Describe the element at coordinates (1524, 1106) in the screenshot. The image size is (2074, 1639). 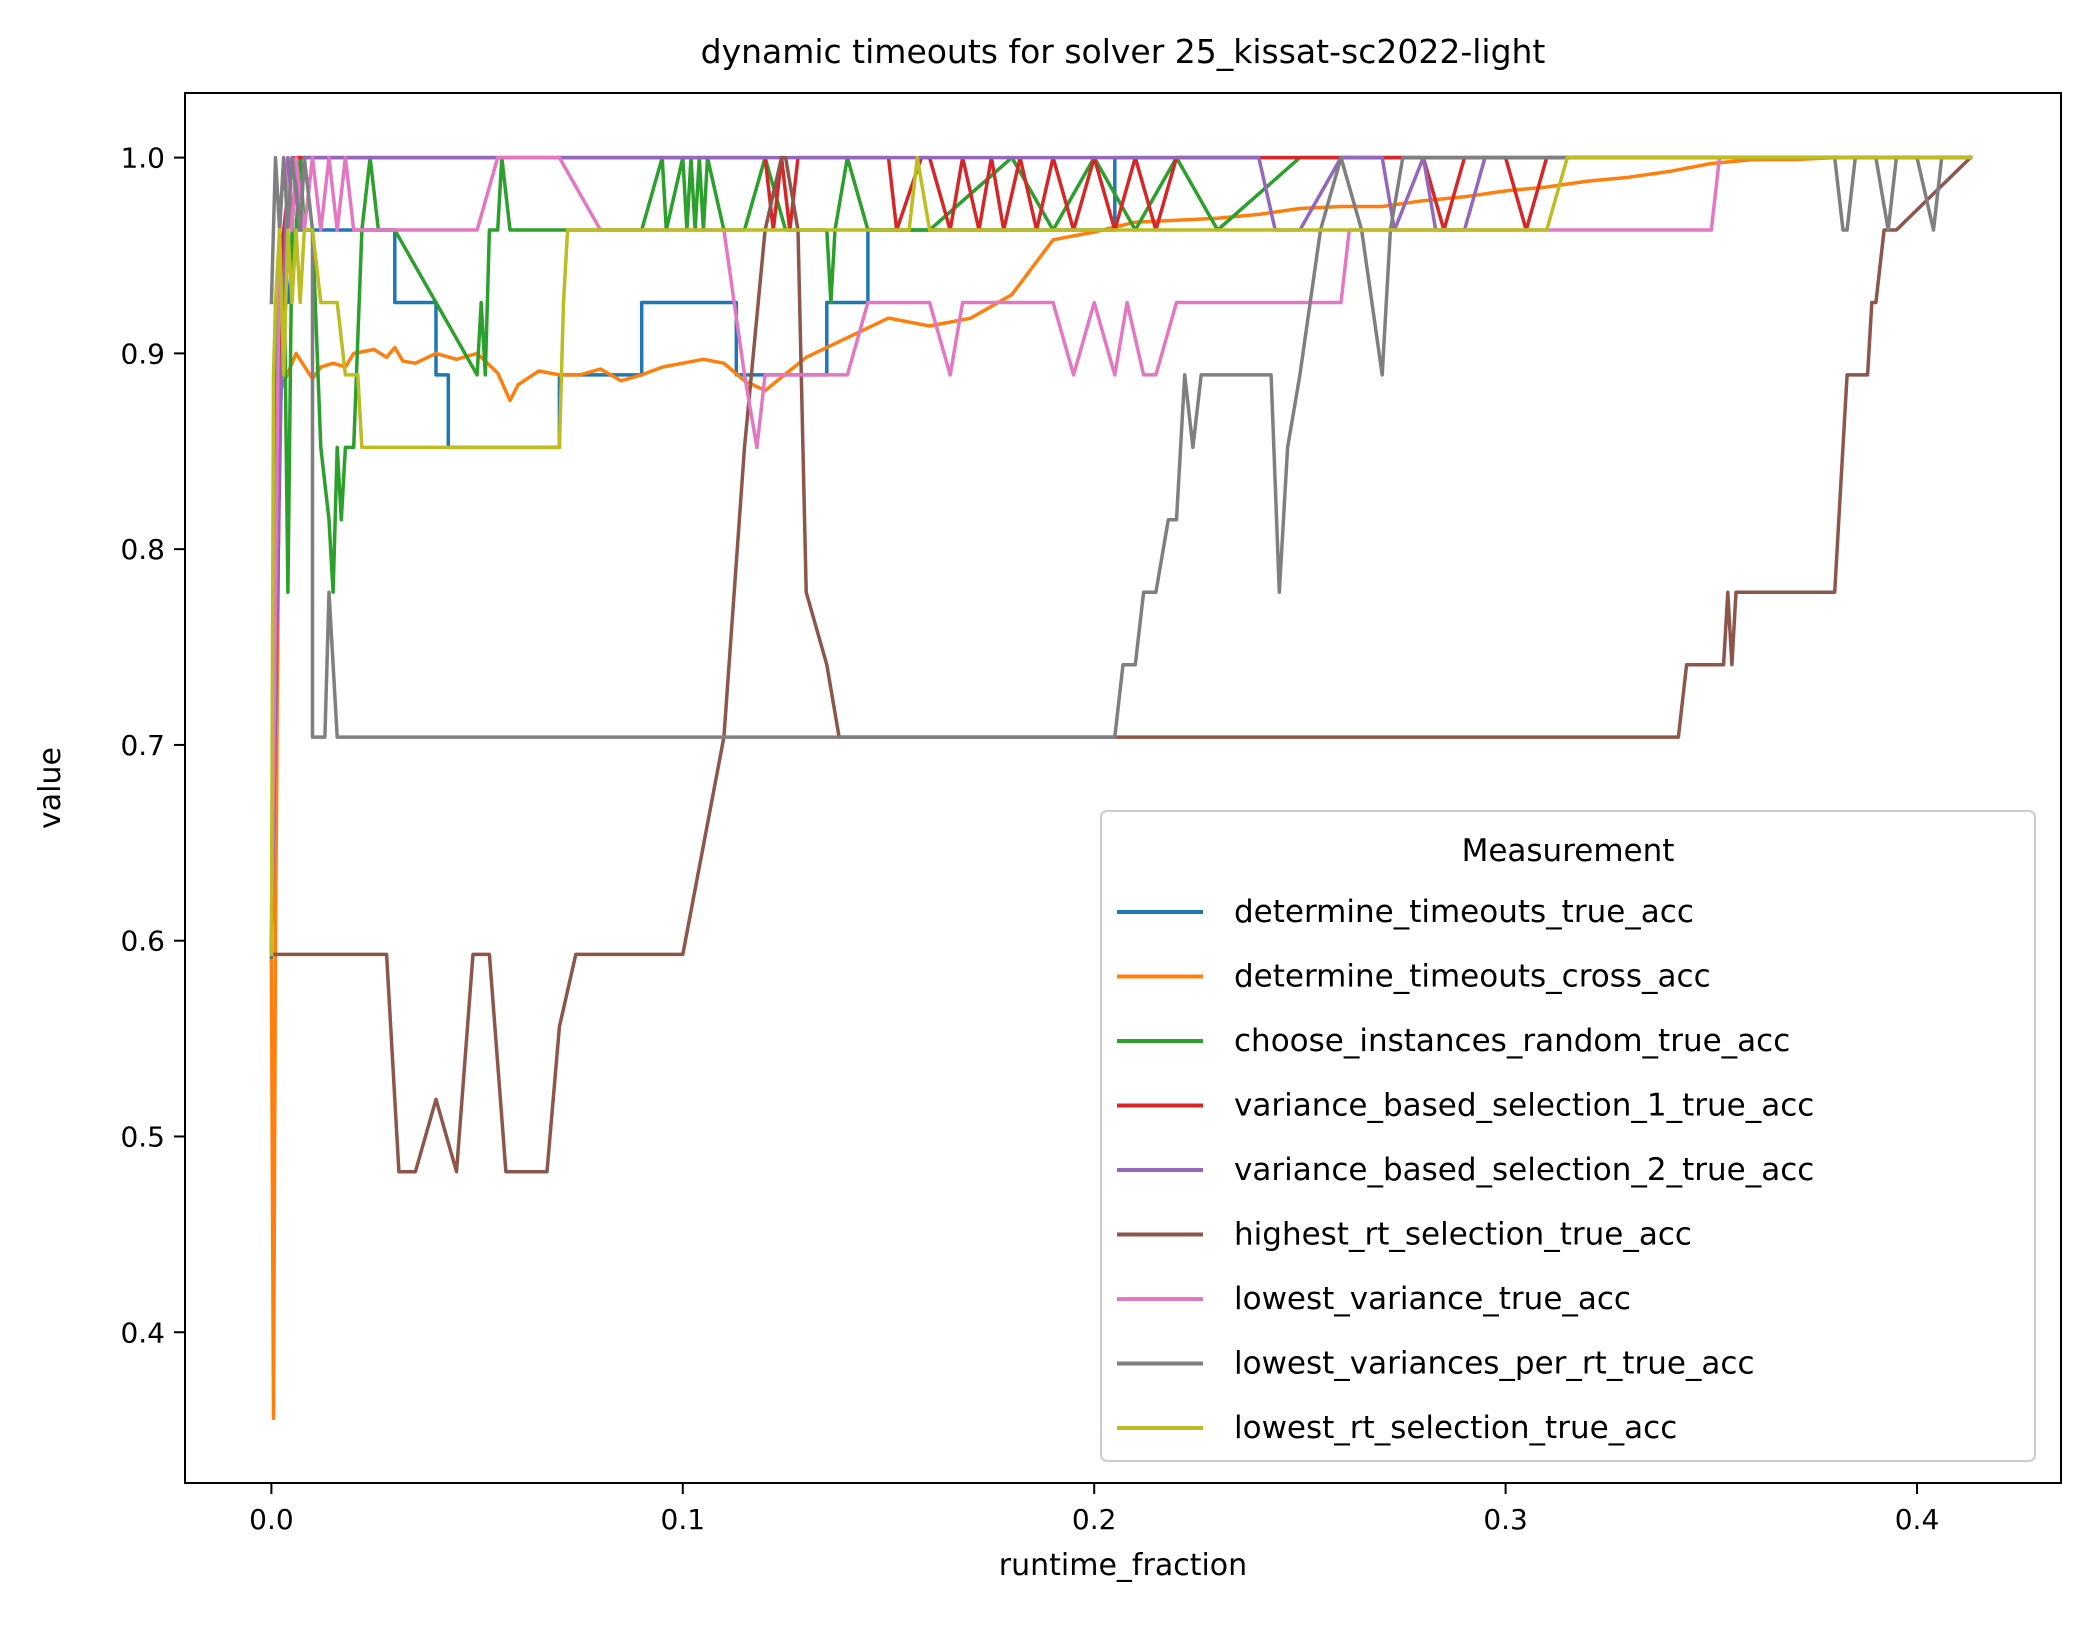
I see `legend-label: variance_based_selection_1_true_acc` at that location.